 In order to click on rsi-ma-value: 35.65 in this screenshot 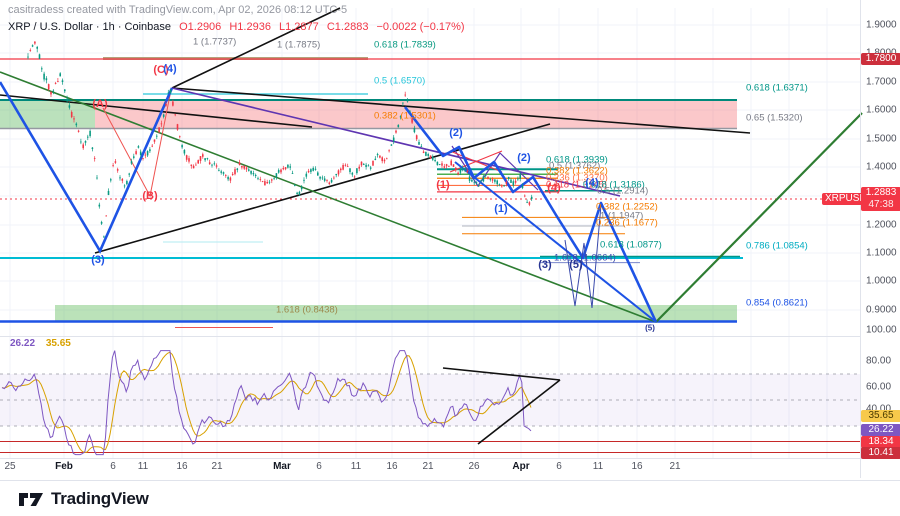, I will do `click(58, 343)`.